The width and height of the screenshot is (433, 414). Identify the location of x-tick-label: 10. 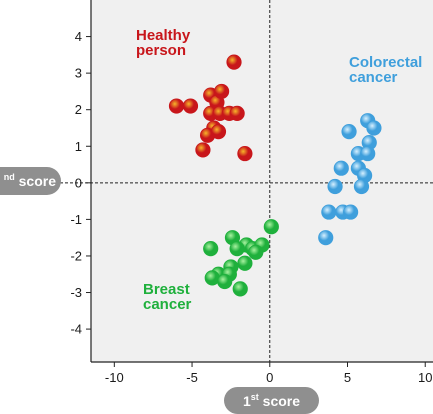
(425, 377).